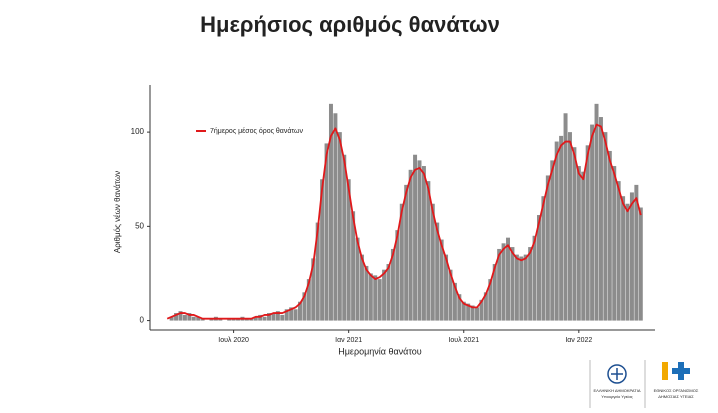 This screenshot has height=413, width=718. Describe the element at coordinates (348, 340) in the screenshot. I see `x-tick-label: Ιαν 2021` at that location.